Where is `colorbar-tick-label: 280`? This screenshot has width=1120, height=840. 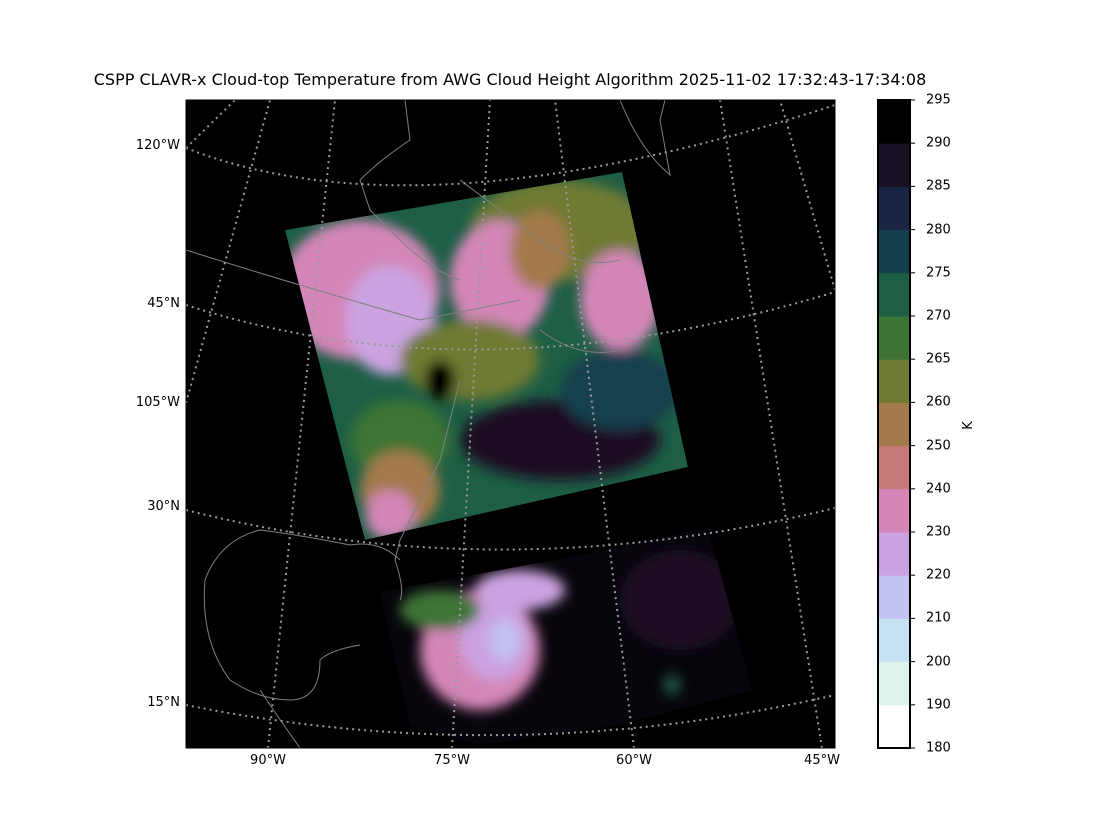
colorbar-tick-label: 280 is located at coordinates (938, 230).